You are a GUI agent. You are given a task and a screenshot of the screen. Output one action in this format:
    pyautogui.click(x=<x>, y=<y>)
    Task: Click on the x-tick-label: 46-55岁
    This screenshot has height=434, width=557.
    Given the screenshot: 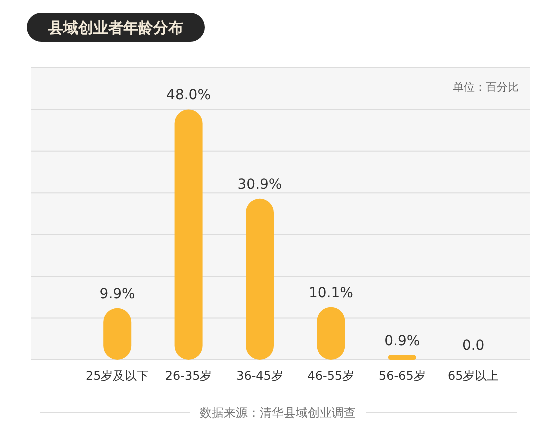 What is the action you would take?
    pyautogui.click(x=331, y=376)
    